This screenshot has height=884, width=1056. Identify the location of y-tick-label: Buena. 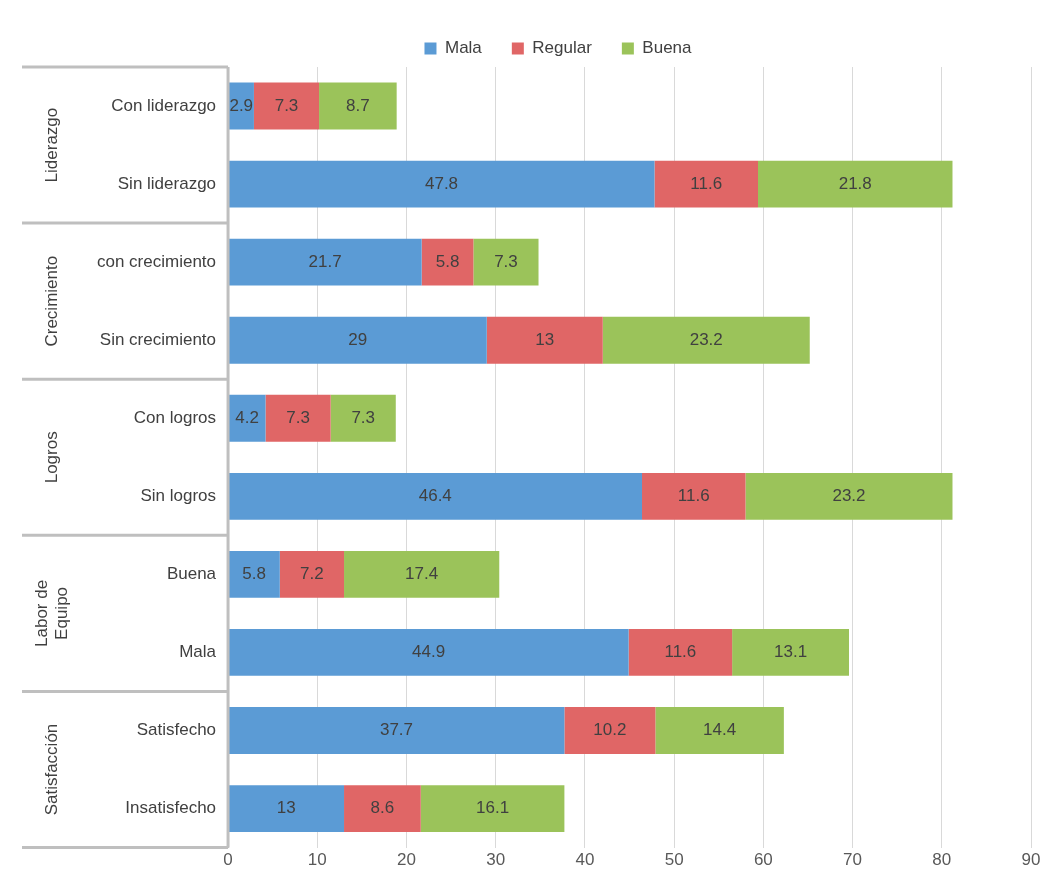
(191, 574).